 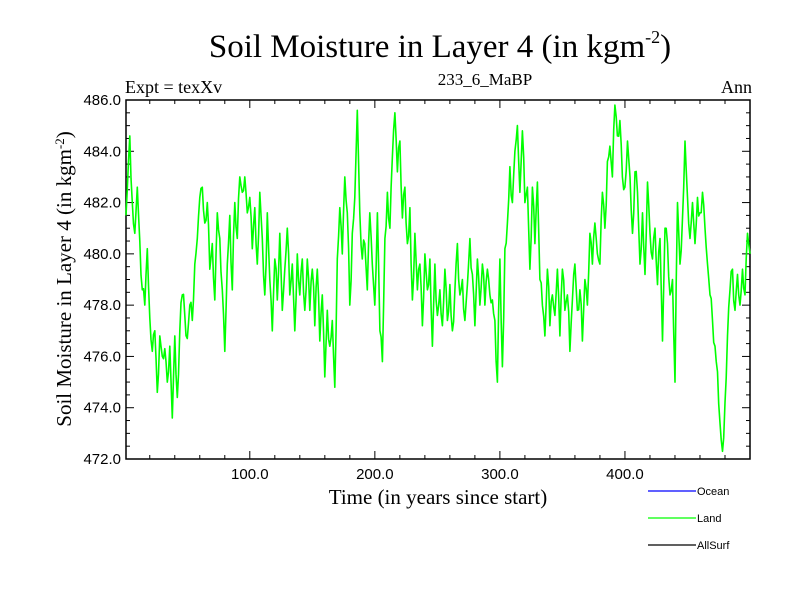 What do you see at coordinates (736, 87) in the screenshot?
I see `period-label: Ann` at bounding box center [736, 87].